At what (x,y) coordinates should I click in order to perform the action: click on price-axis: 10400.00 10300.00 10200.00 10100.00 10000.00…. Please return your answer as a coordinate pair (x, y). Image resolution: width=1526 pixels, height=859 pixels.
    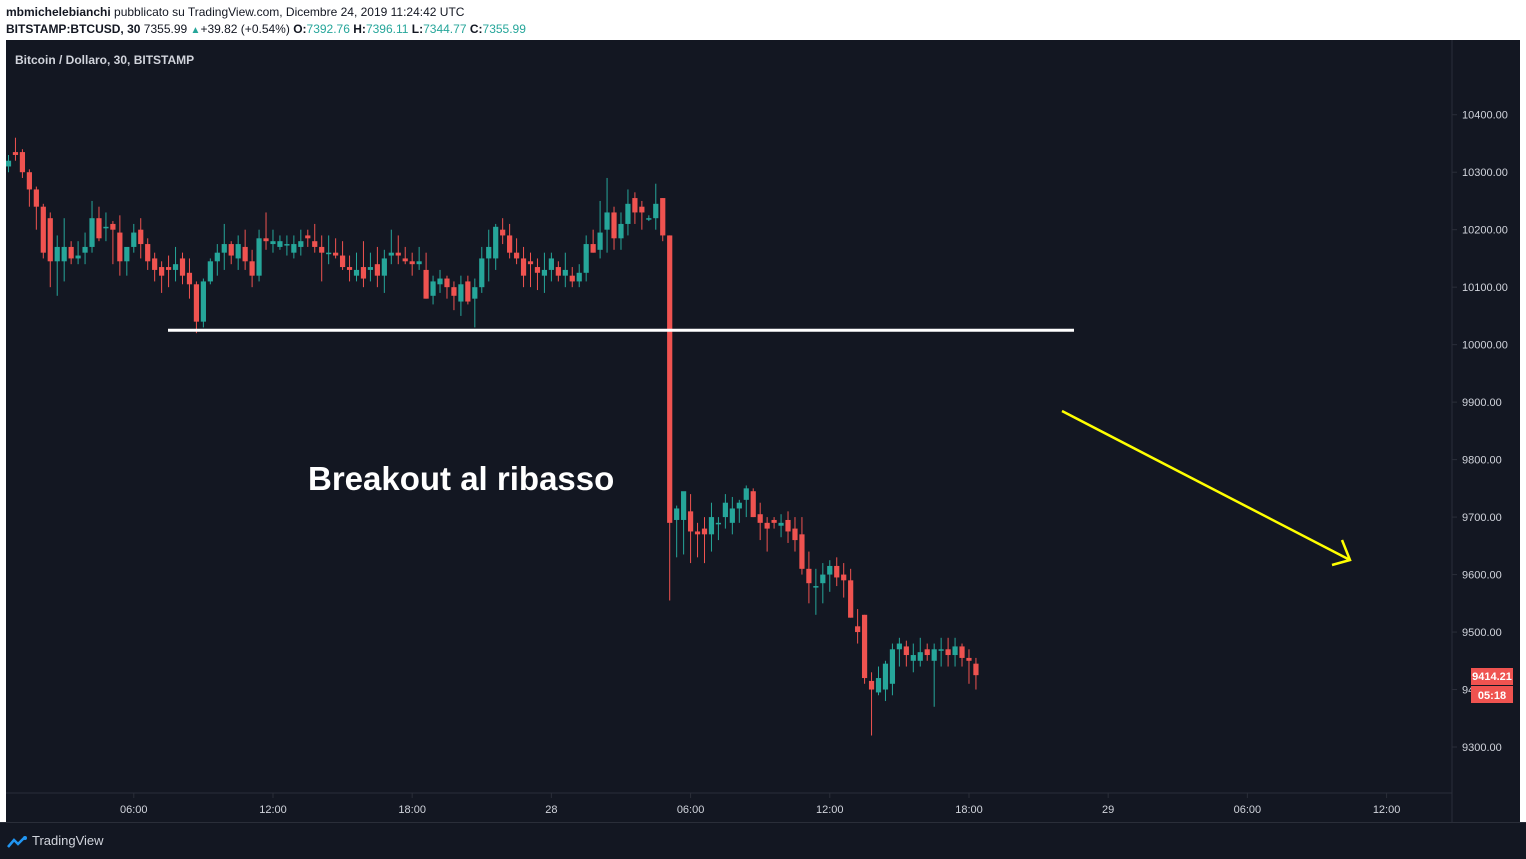
    Looking at the image, I should click on (1480, 432).